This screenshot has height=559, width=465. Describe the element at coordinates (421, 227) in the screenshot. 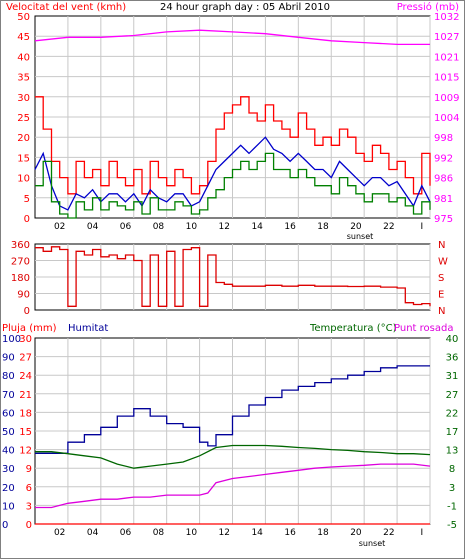

I see `wind-panel-x-tick-label: I` at that location.